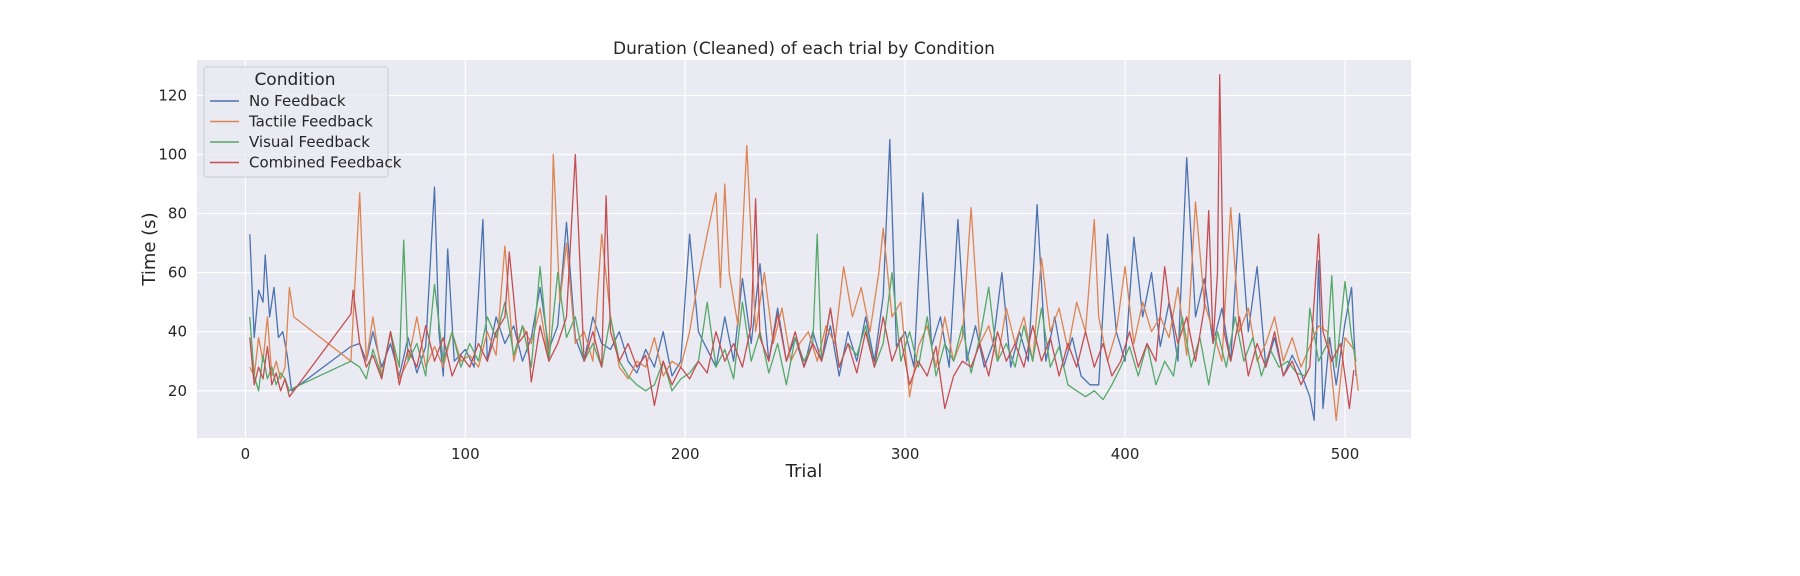 This screenshot has width=1800, height=576. What do you see at coordinates (177, 214) in the screenshot?
I see `y-tick-label: 80` at bounding box center [177, 214].